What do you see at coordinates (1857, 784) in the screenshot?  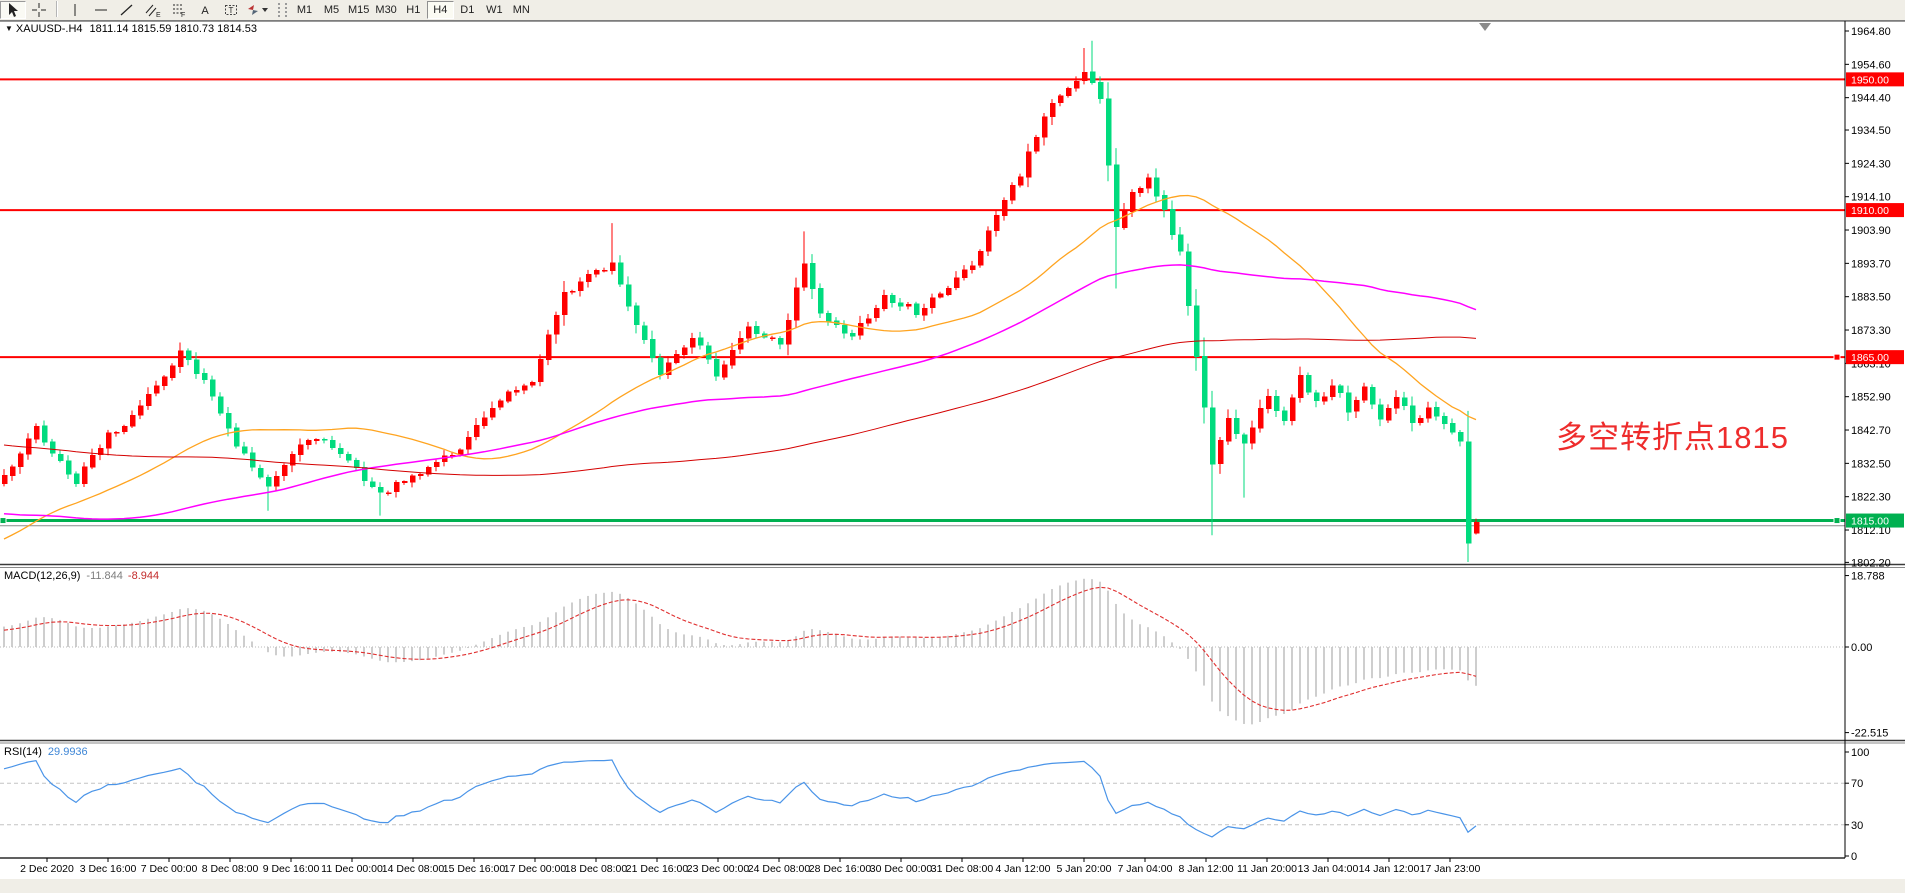 I see `svg-text: 70` at bounding box center [1857, 784].